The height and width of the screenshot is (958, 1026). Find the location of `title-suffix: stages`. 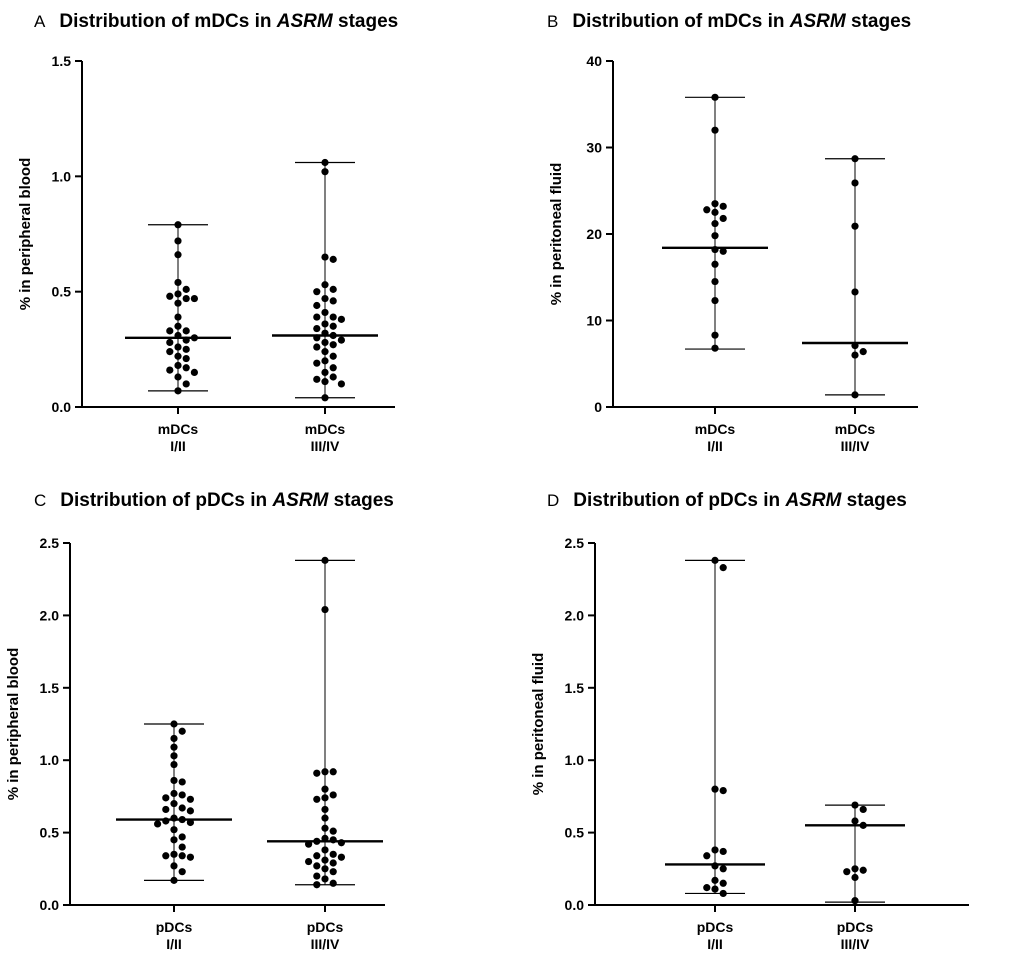

title-suffix: stages is located at coordinates (360, 500).